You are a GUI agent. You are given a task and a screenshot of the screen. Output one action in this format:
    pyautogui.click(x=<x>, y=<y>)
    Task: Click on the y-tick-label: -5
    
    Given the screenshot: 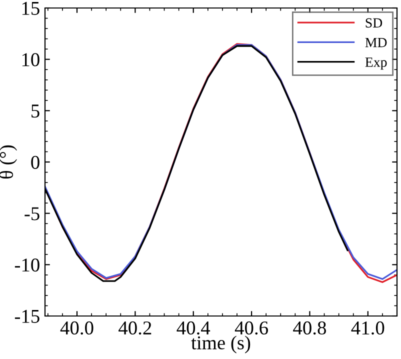 What is the action you would take?
    pyautogui.click(x=32, y=213)
    